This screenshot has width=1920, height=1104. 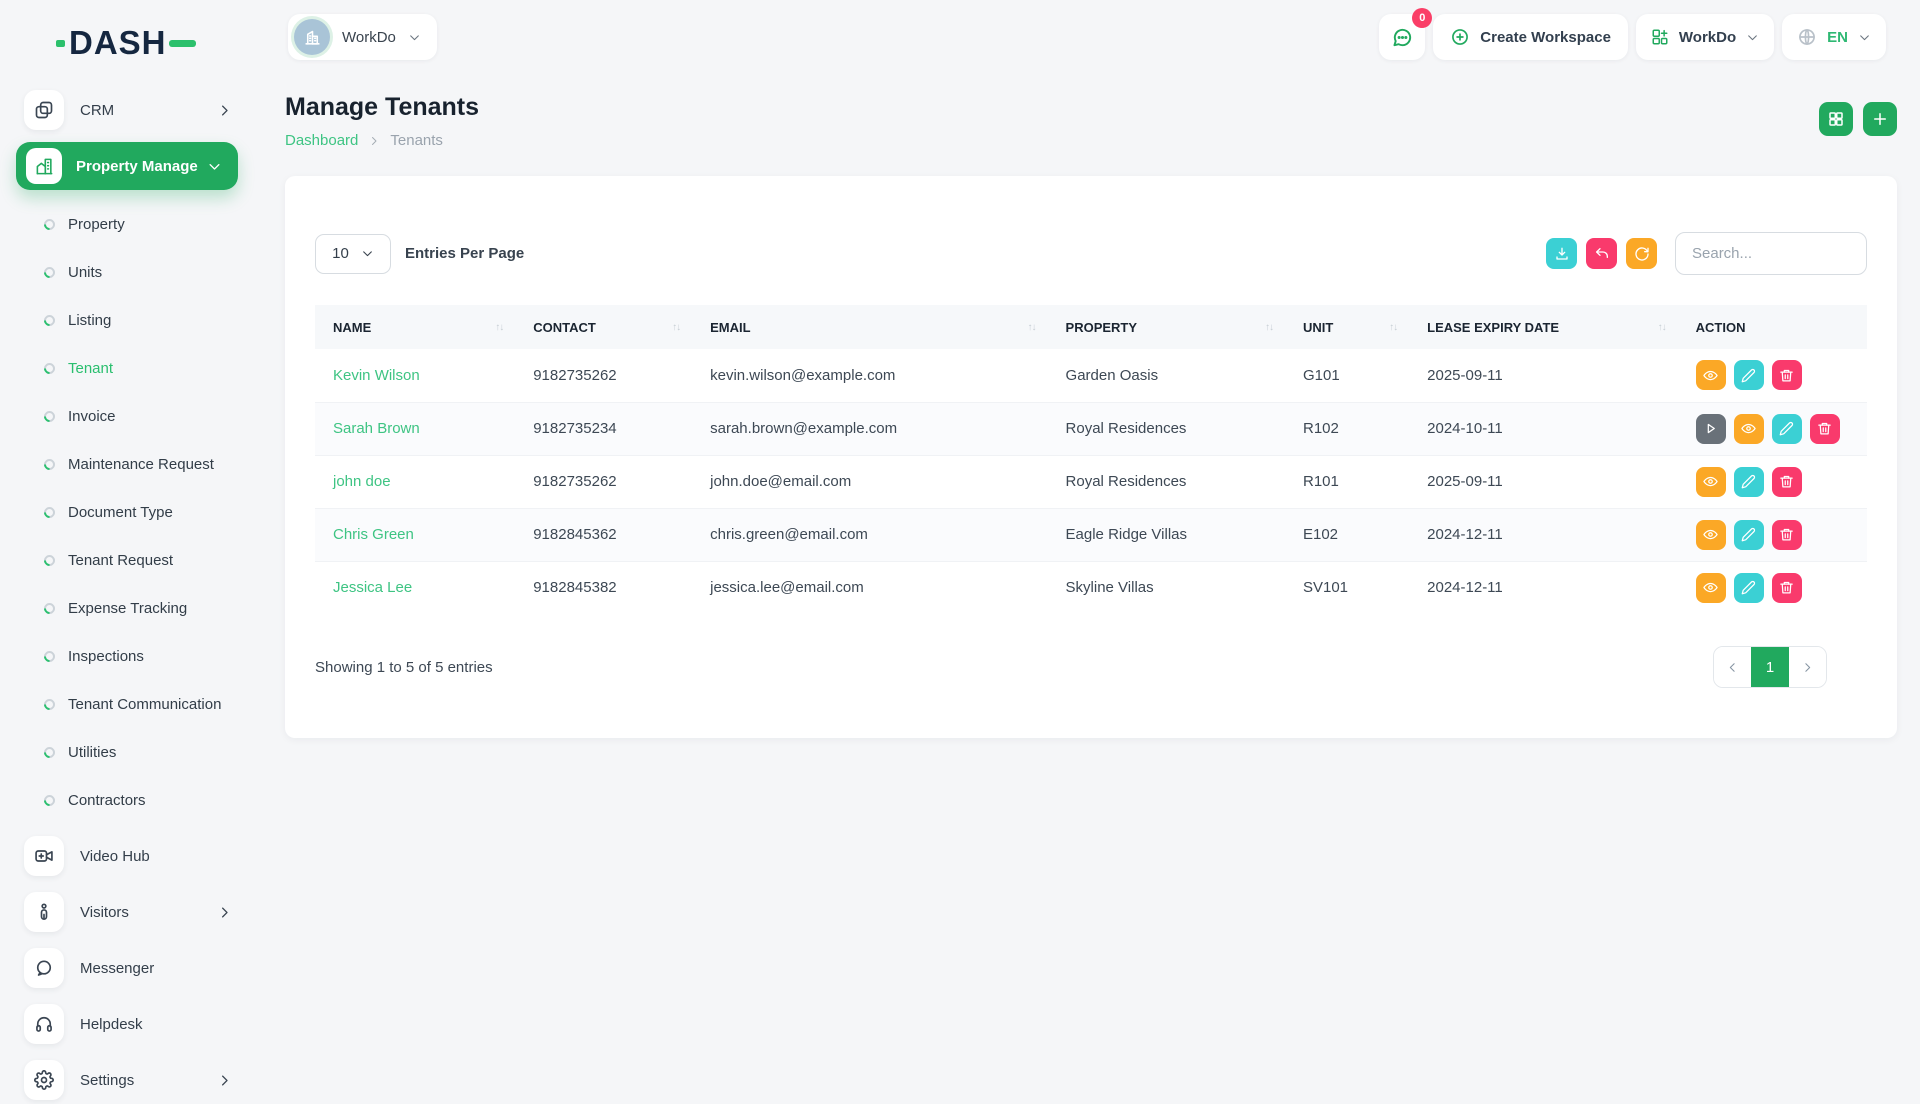 I want to click on building-icon, so click(x=44, y=166).